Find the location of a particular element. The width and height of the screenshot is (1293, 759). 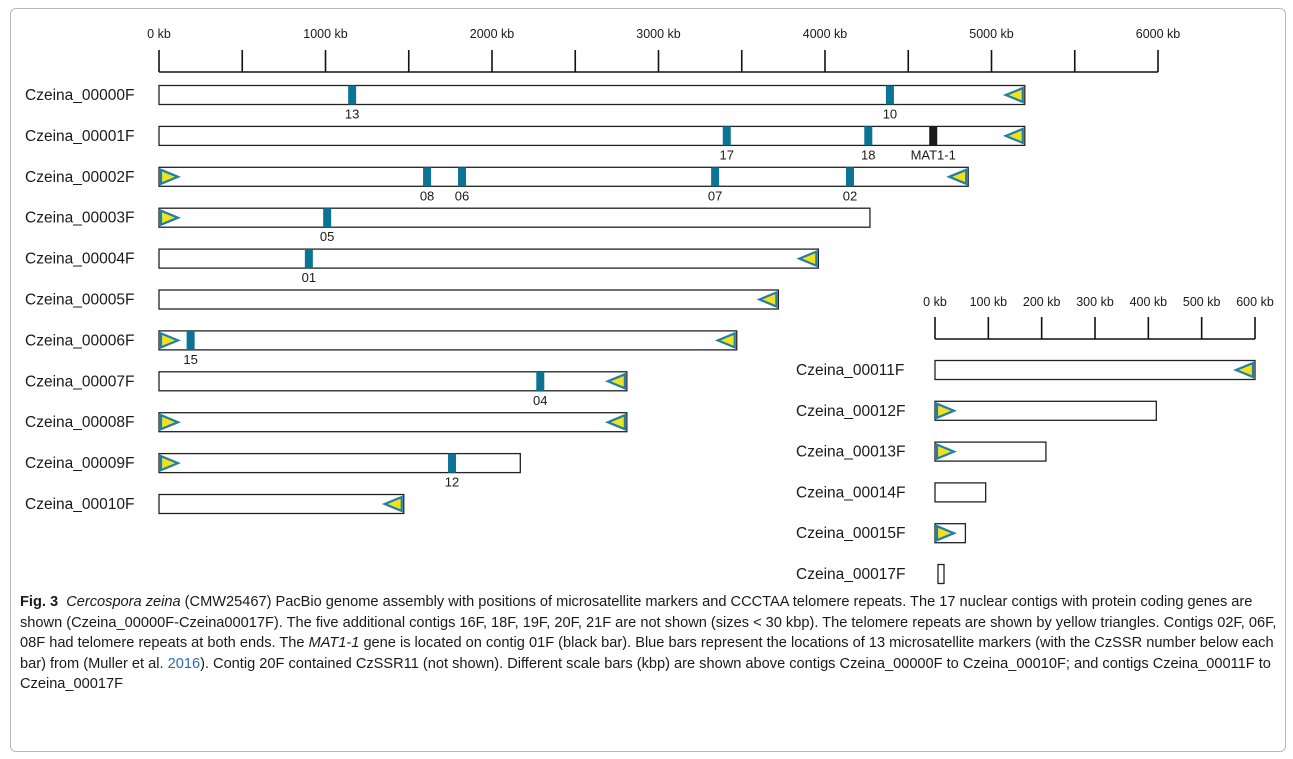

ssr-marker-label: 07 is located at coordinates (715, 195).